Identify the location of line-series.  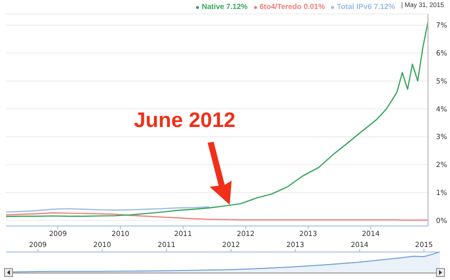
(217, 216).